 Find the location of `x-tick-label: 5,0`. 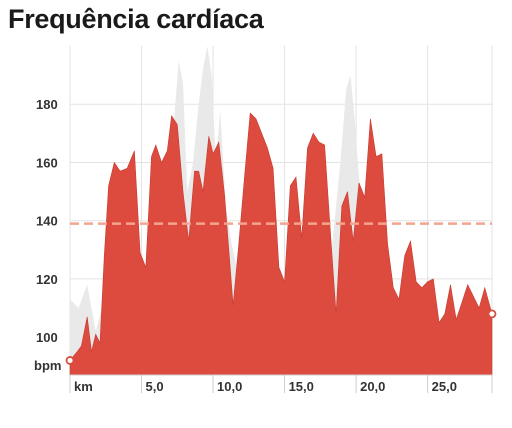

x-tick-label: 5,0 is located at coordinates (155, 386).